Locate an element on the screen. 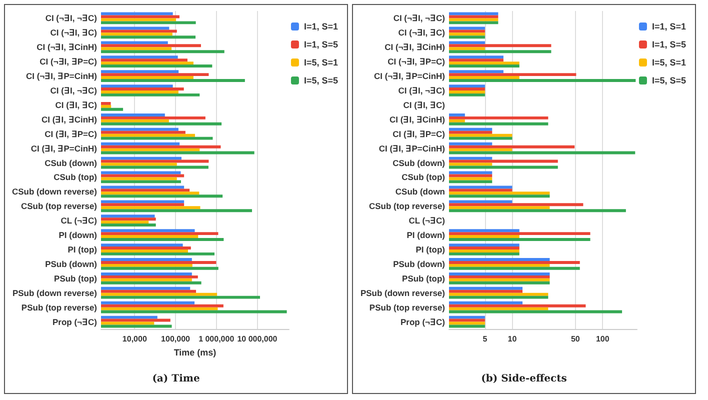 The image size is (708, 400). x-tick-label: 10,000 is located at coordinates (135, 339).